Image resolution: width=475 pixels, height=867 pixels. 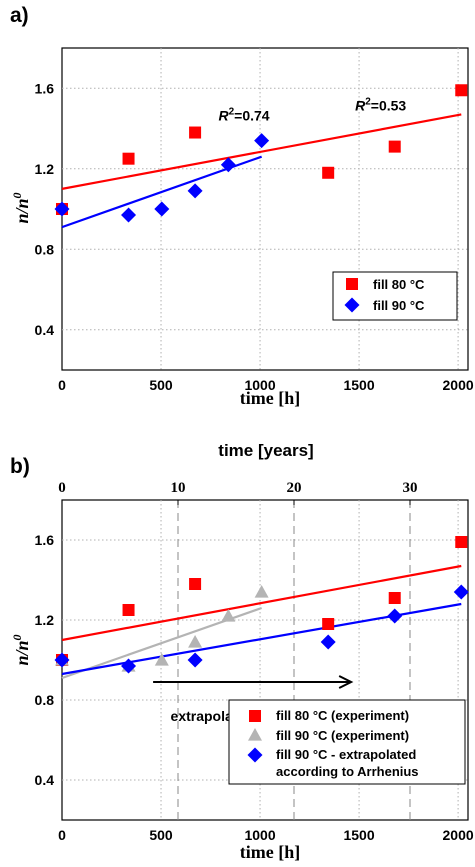 What do you see at coordinates (19, 15) in the screenshot?
I see `panel-a-label: a)` at bounding box center [19, 15].